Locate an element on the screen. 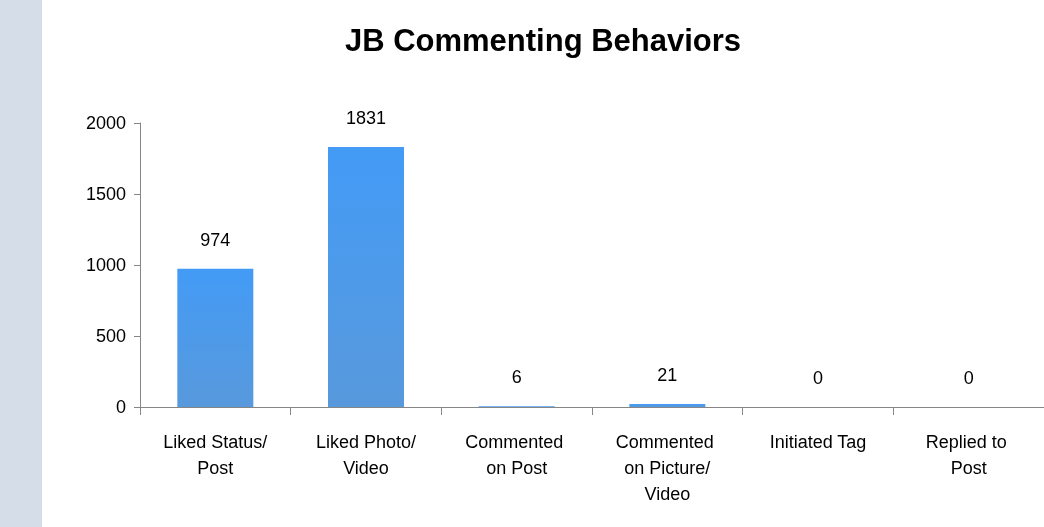 The height and width of the screenshot is (527, 1044). data-label: 21 is located at coordinates (667, 375).